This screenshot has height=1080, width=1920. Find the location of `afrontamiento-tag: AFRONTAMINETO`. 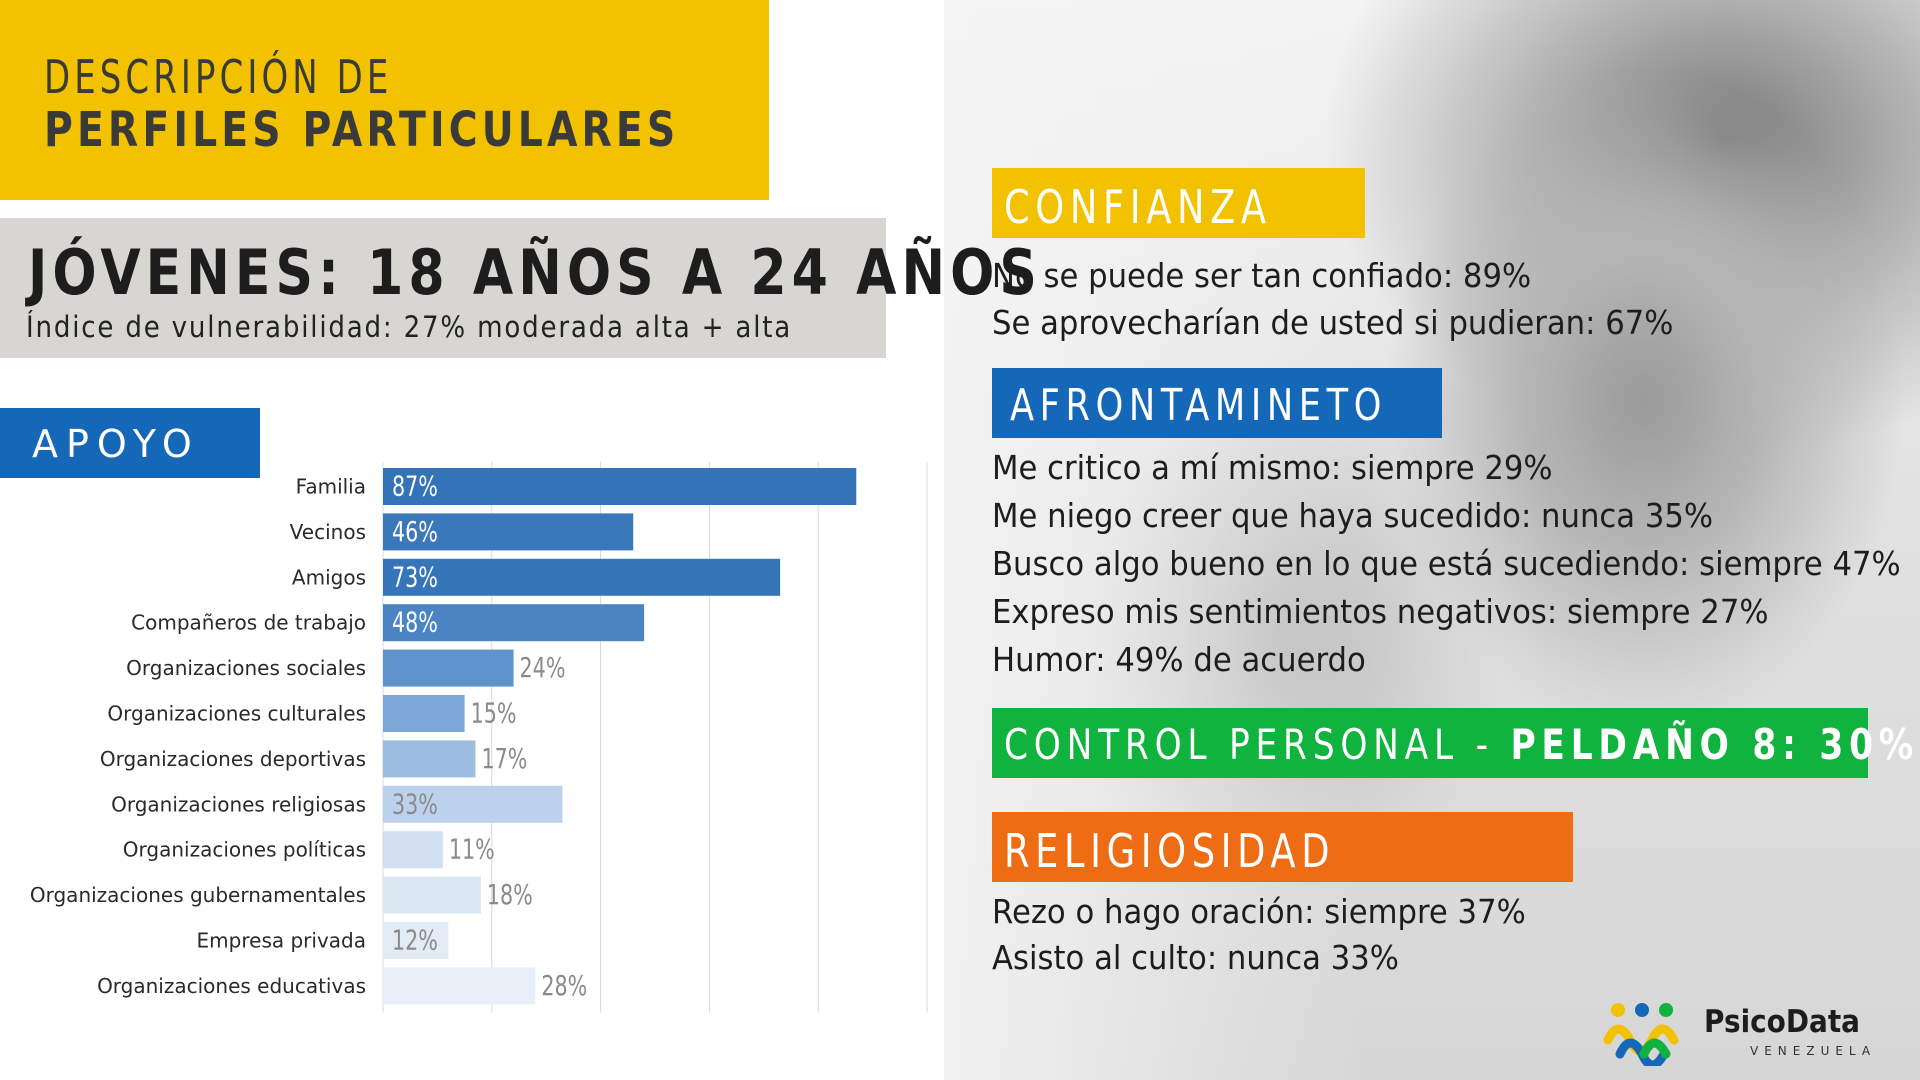

afrontamiento-tag: AFRONTAMINETO is located at coordinates (1217, 403).